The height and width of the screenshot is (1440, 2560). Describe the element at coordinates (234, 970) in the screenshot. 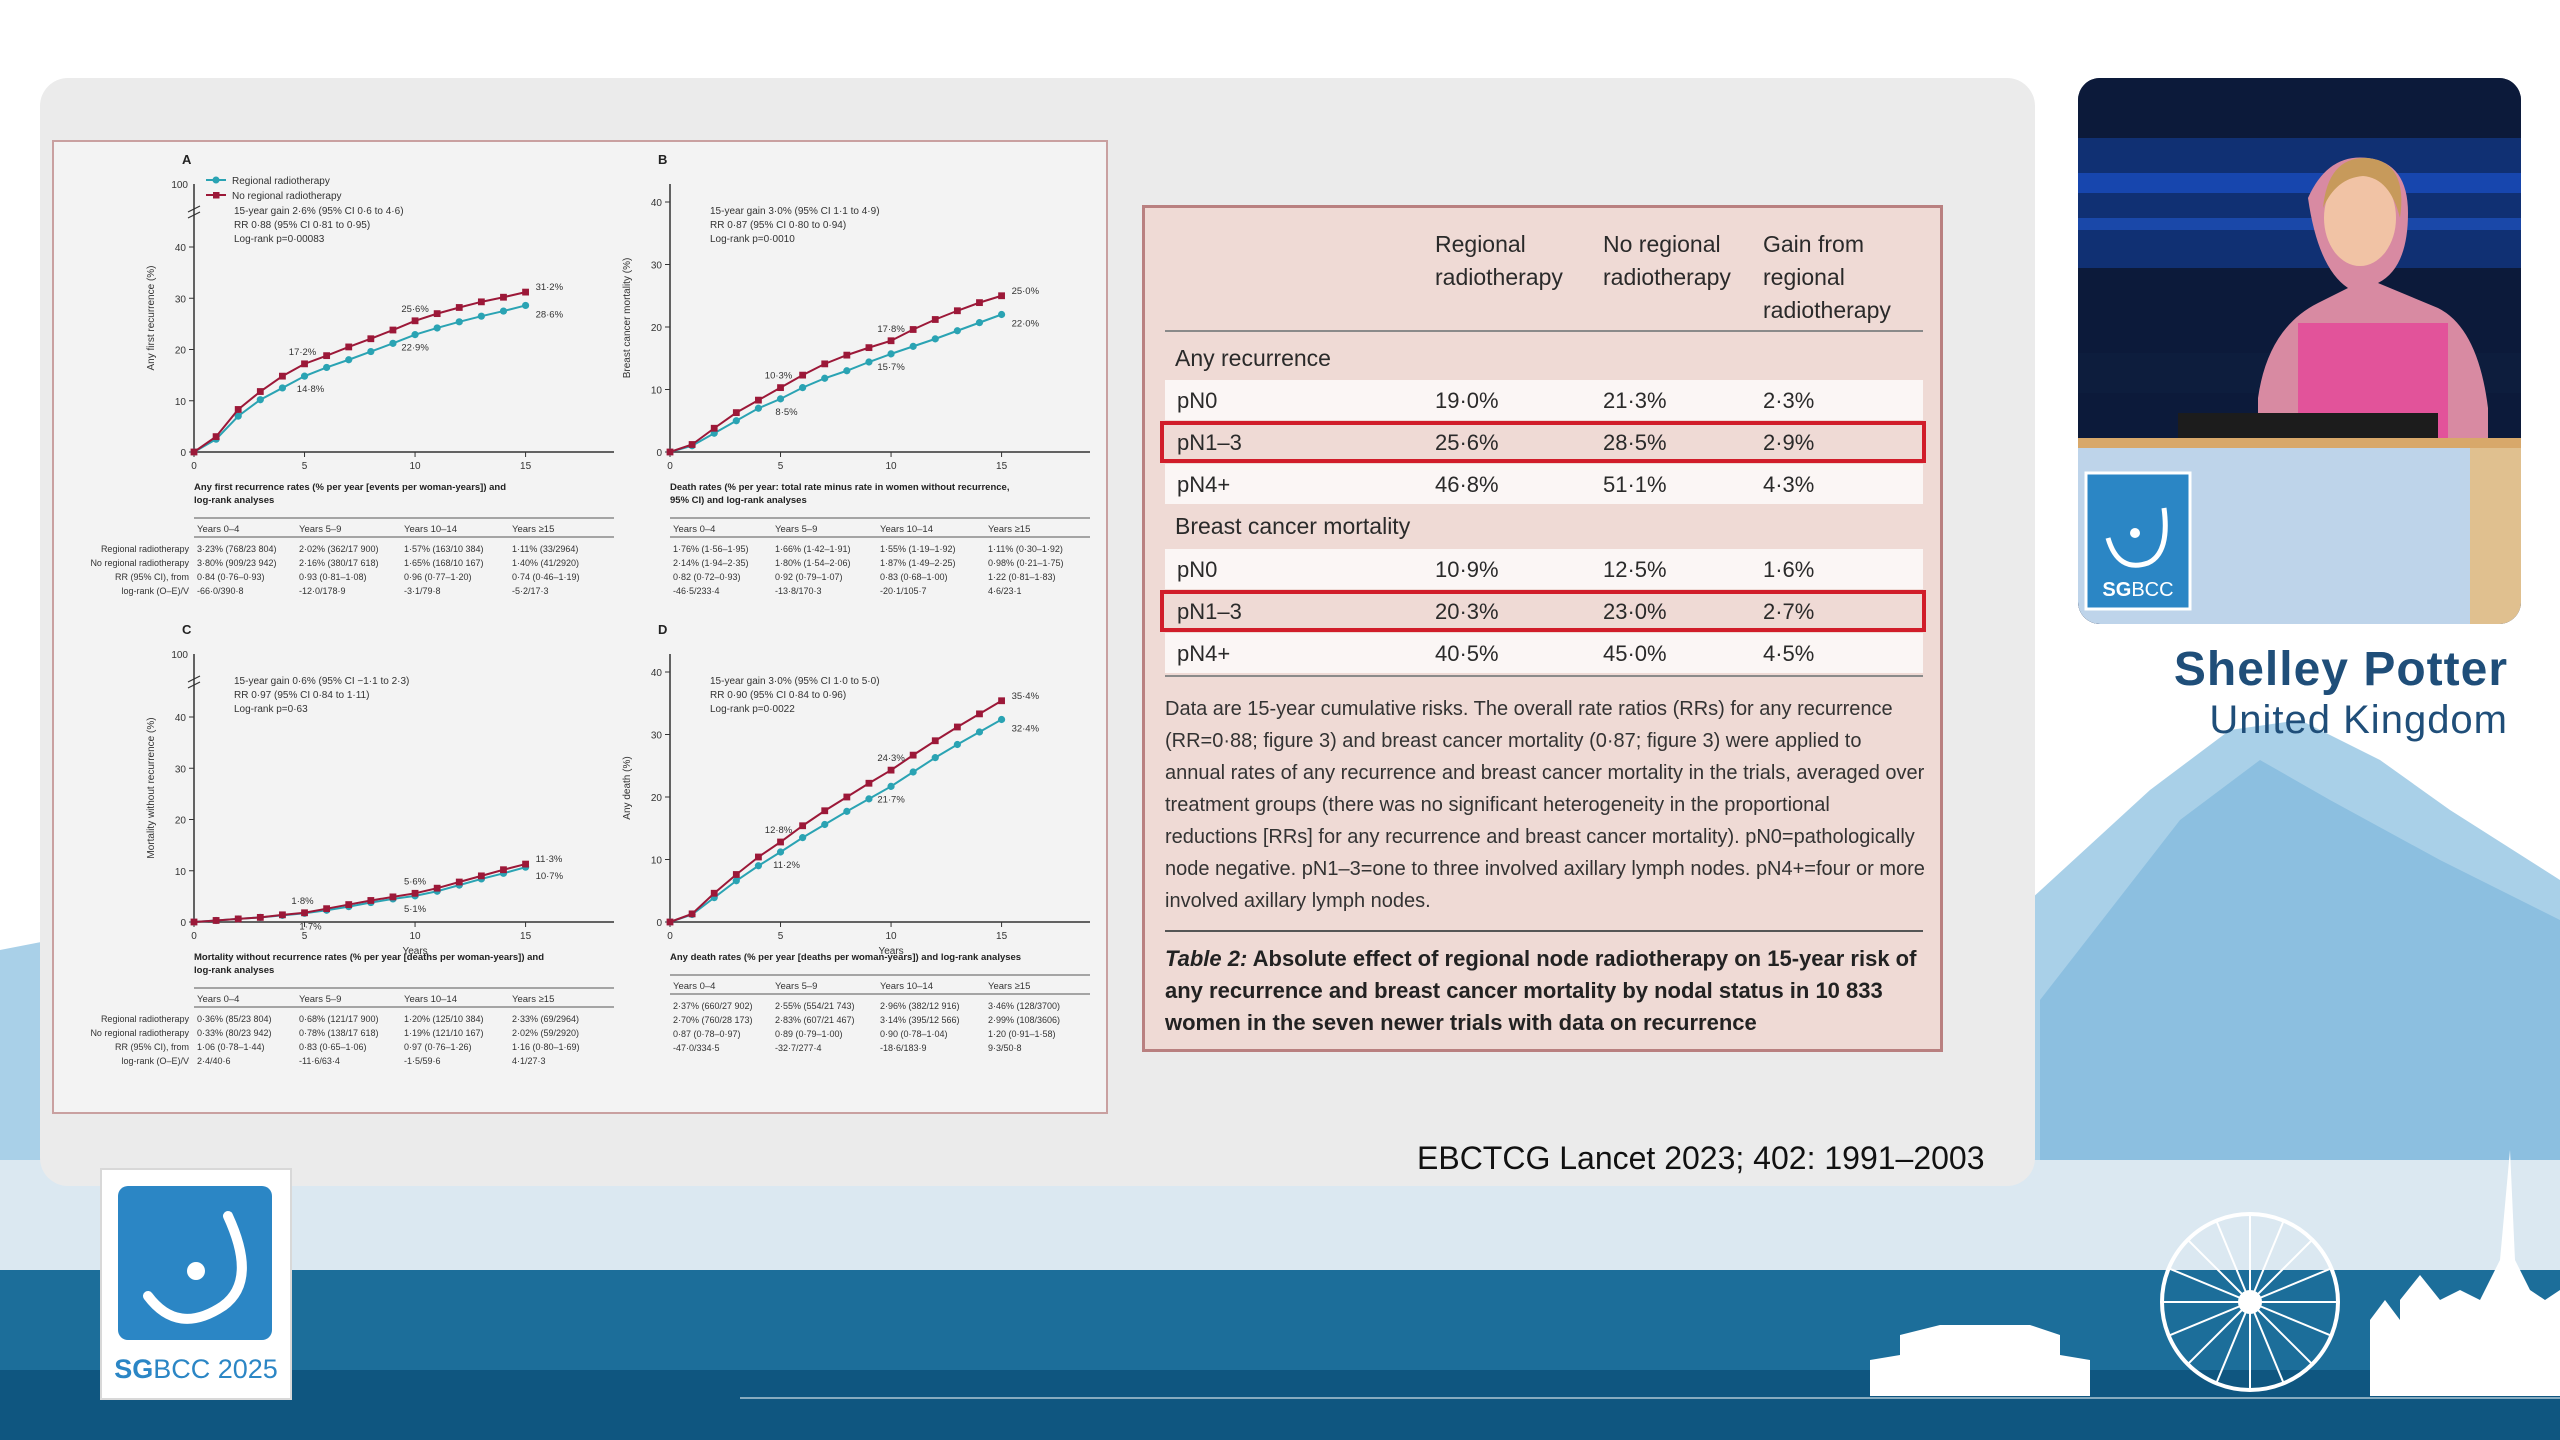

I see `rate-table-title: log-rank analyses` at that location.